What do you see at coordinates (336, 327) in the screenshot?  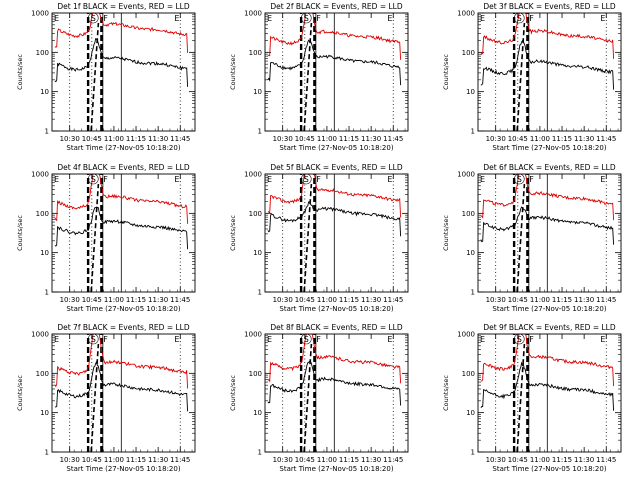 I see `panel-title: Det 8f BLACK = Events, RED = LLD` at bounding box center [336, 327].